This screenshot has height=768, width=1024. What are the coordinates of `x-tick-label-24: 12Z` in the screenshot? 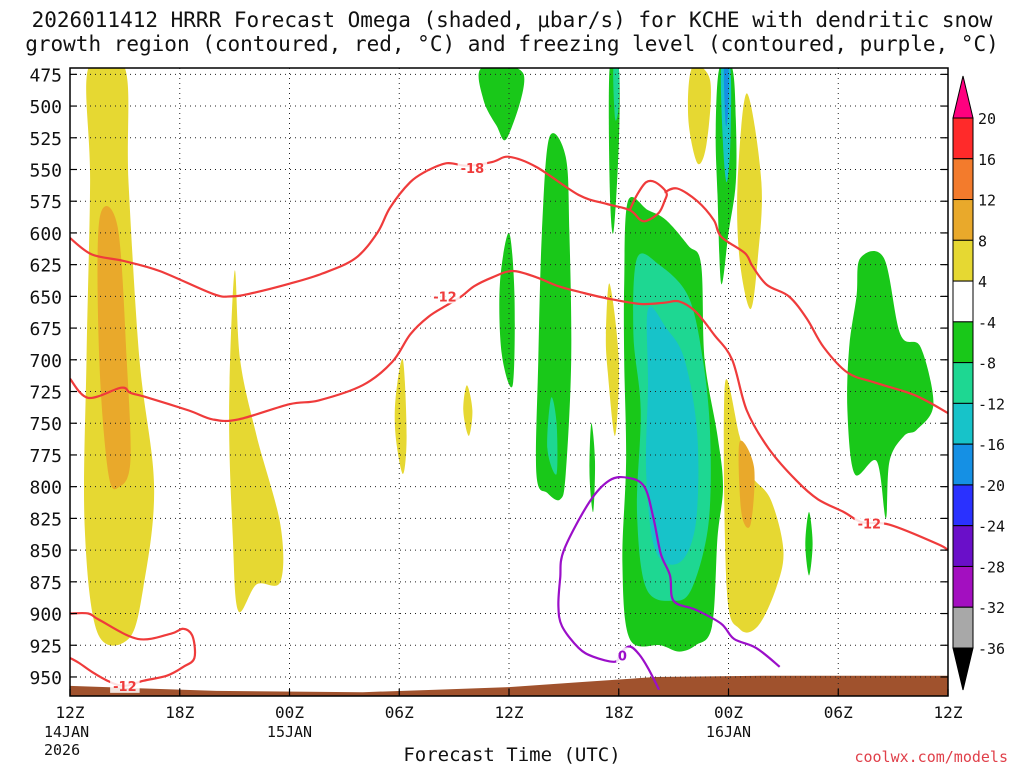 It's located at (509, 712).